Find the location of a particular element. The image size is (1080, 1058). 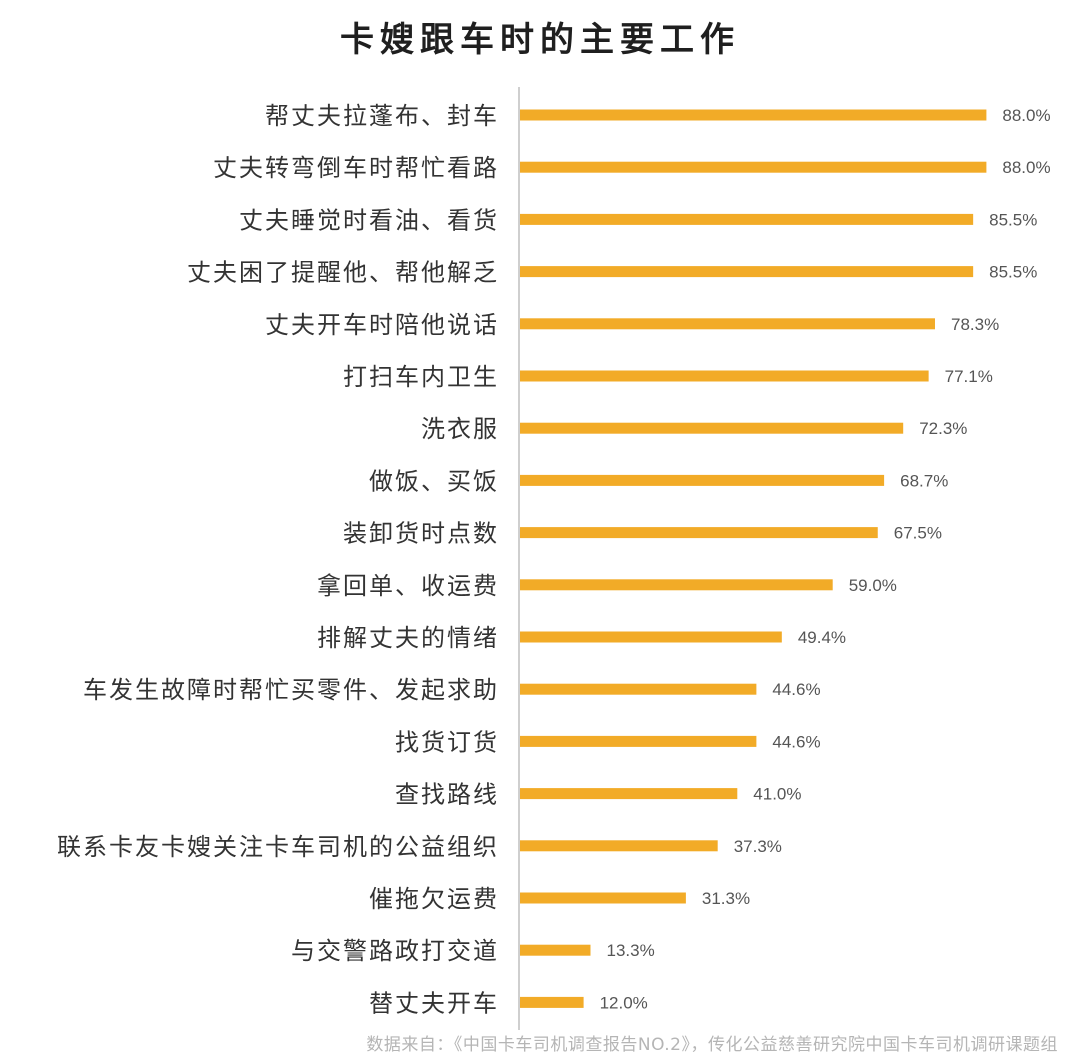

category-label: 装卸货时点数 is located at coordinates (421, 534).